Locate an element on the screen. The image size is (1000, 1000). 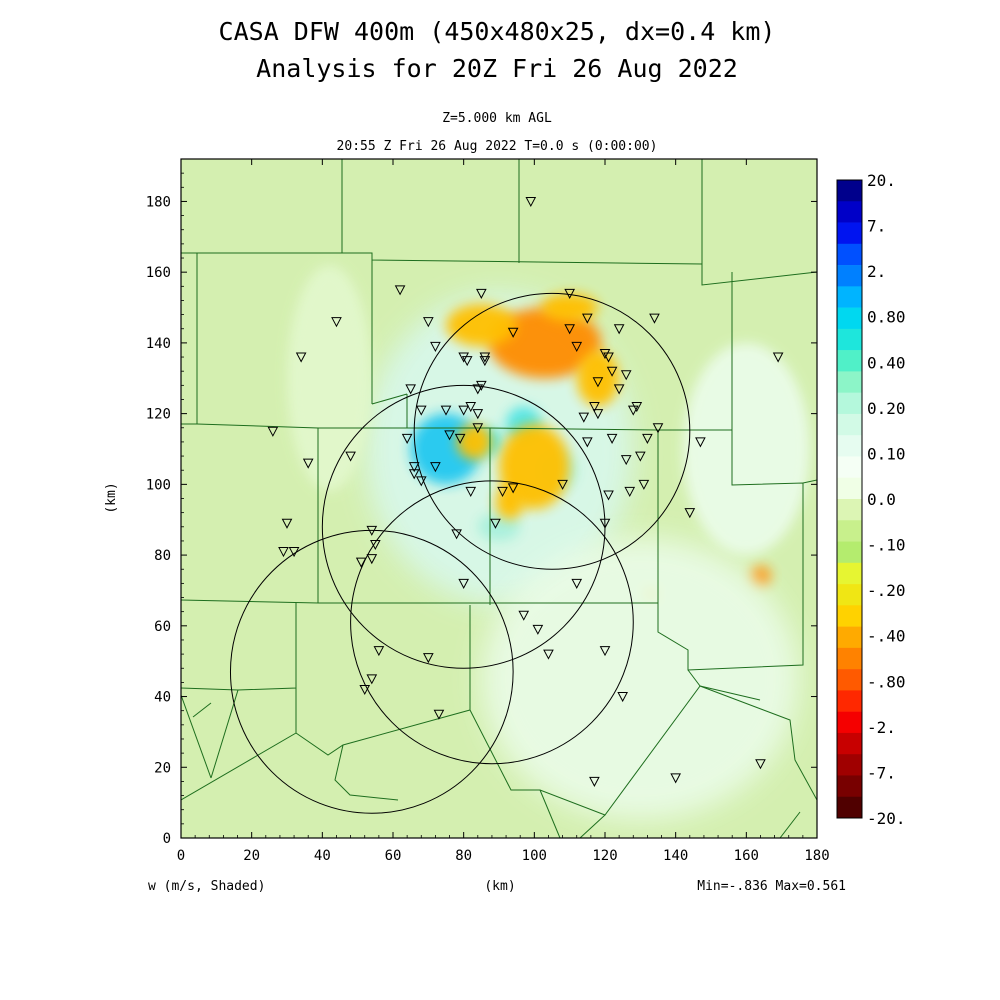
radar-ring is located at coordinates (371, 671).